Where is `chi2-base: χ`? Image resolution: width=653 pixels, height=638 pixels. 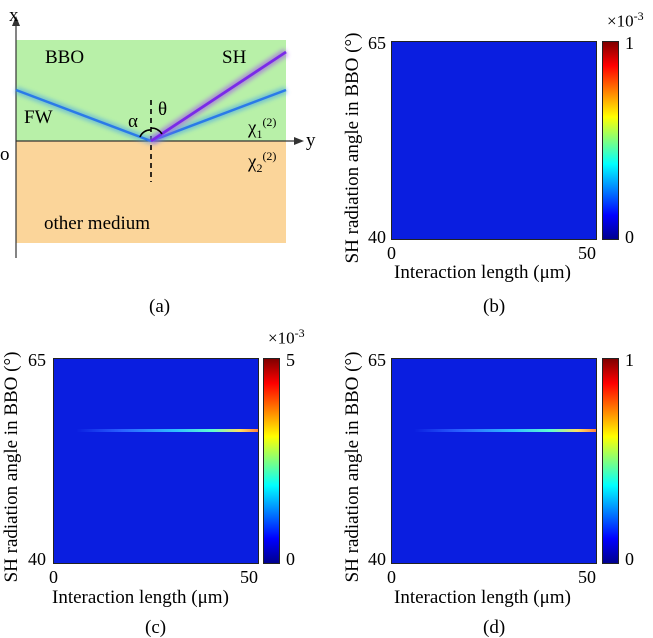 chi2-base: χ is located at coordinates (252, 162).